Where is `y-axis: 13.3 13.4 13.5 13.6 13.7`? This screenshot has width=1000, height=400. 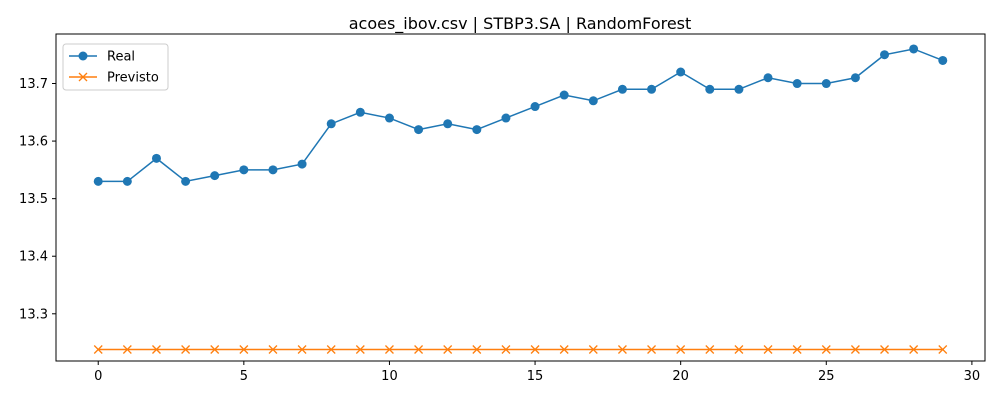 y-axis: 13.3 13.4 13.5 13.6 13.7 is located at coordinates (37, 199).